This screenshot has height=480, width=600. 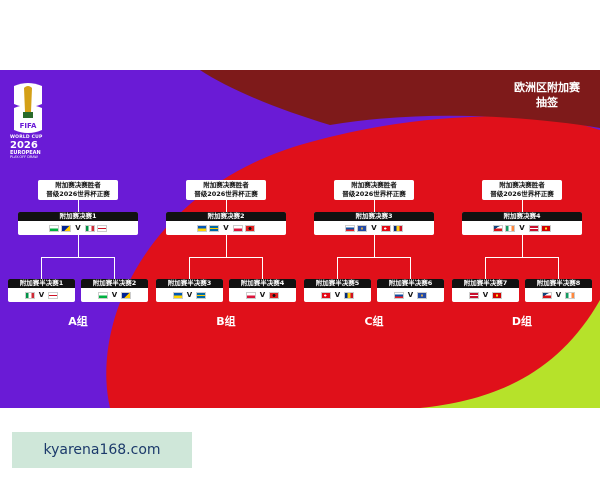 What do you see at coordinates (558, 283) in the screenshot?
I see `semi-1-label: 附加赛半决赛8` at bounding box center [558, 283].